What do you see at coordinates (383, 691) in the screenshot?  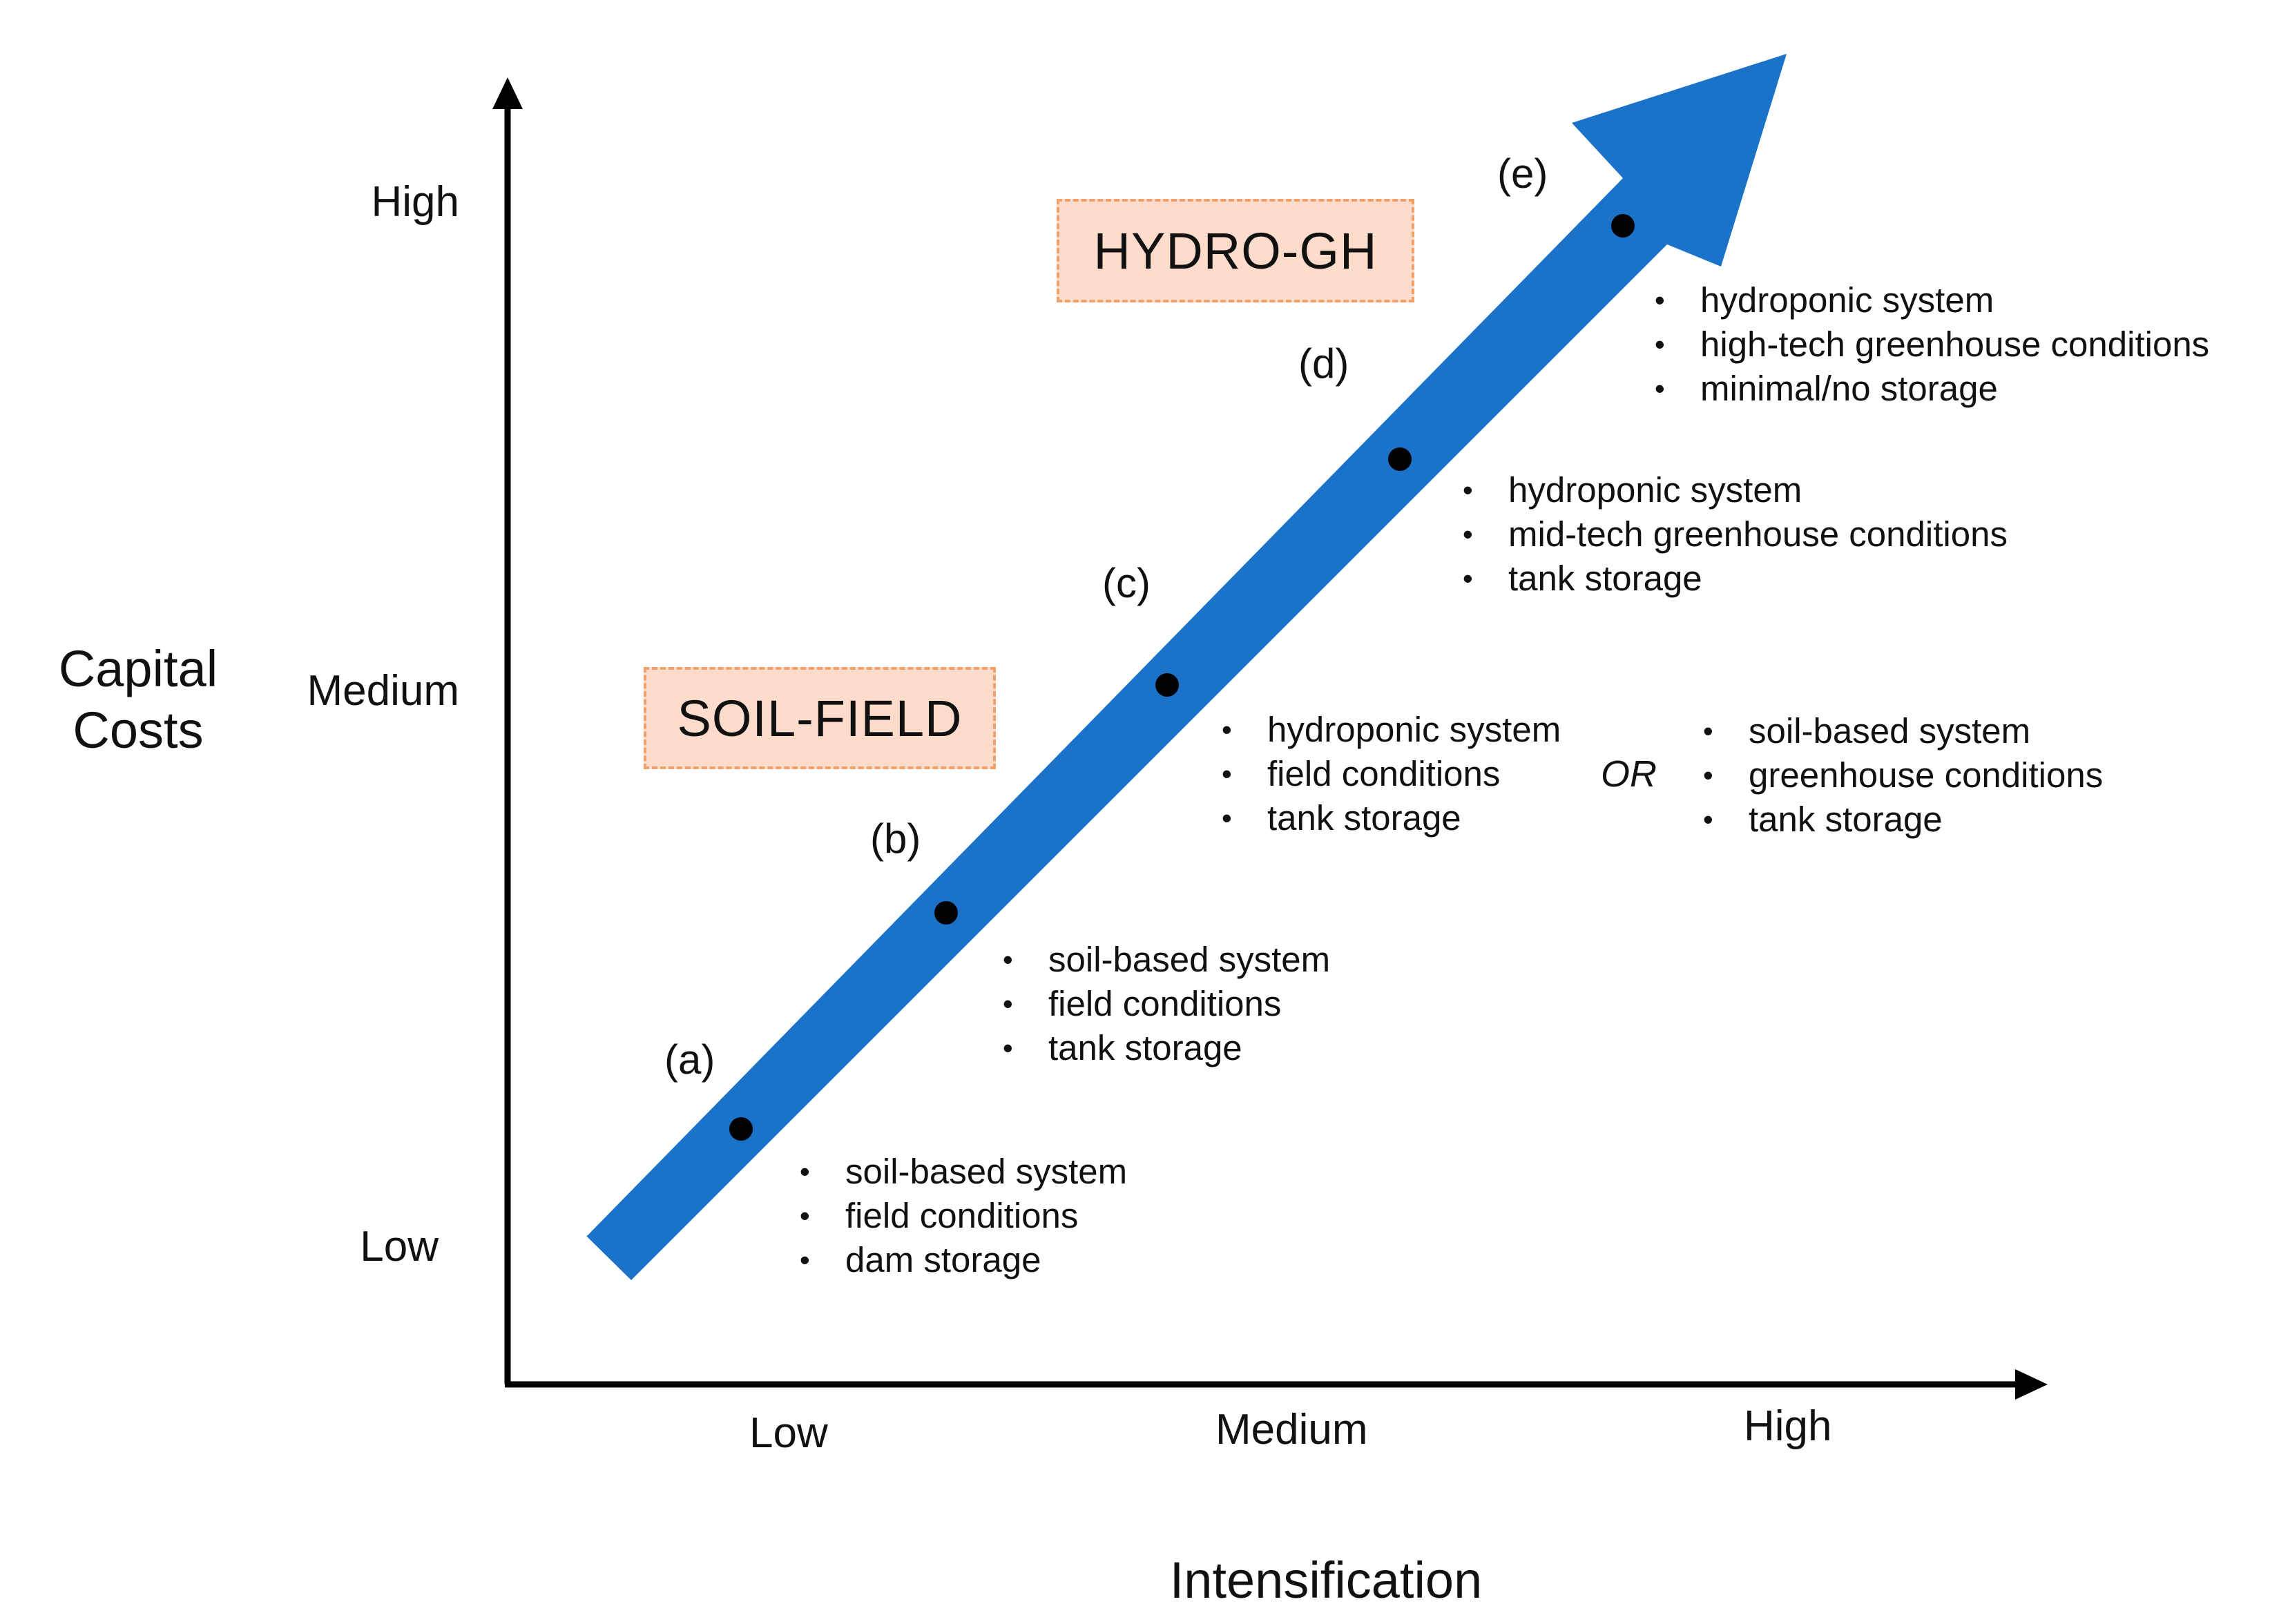 I see `y-tick-medium: Medium` at bounding box center [383, 691].